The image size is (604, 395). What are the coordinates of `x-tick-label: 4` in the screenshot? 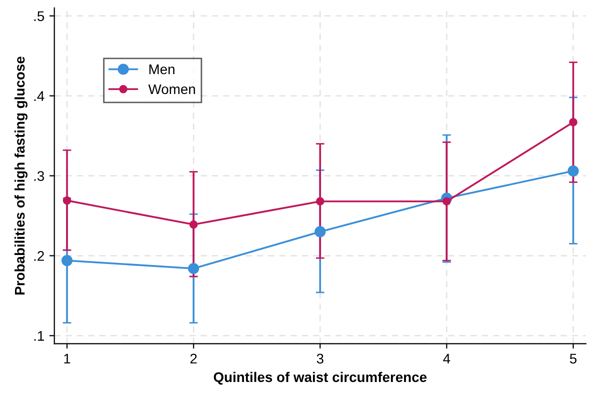 It's located at (446, 359).